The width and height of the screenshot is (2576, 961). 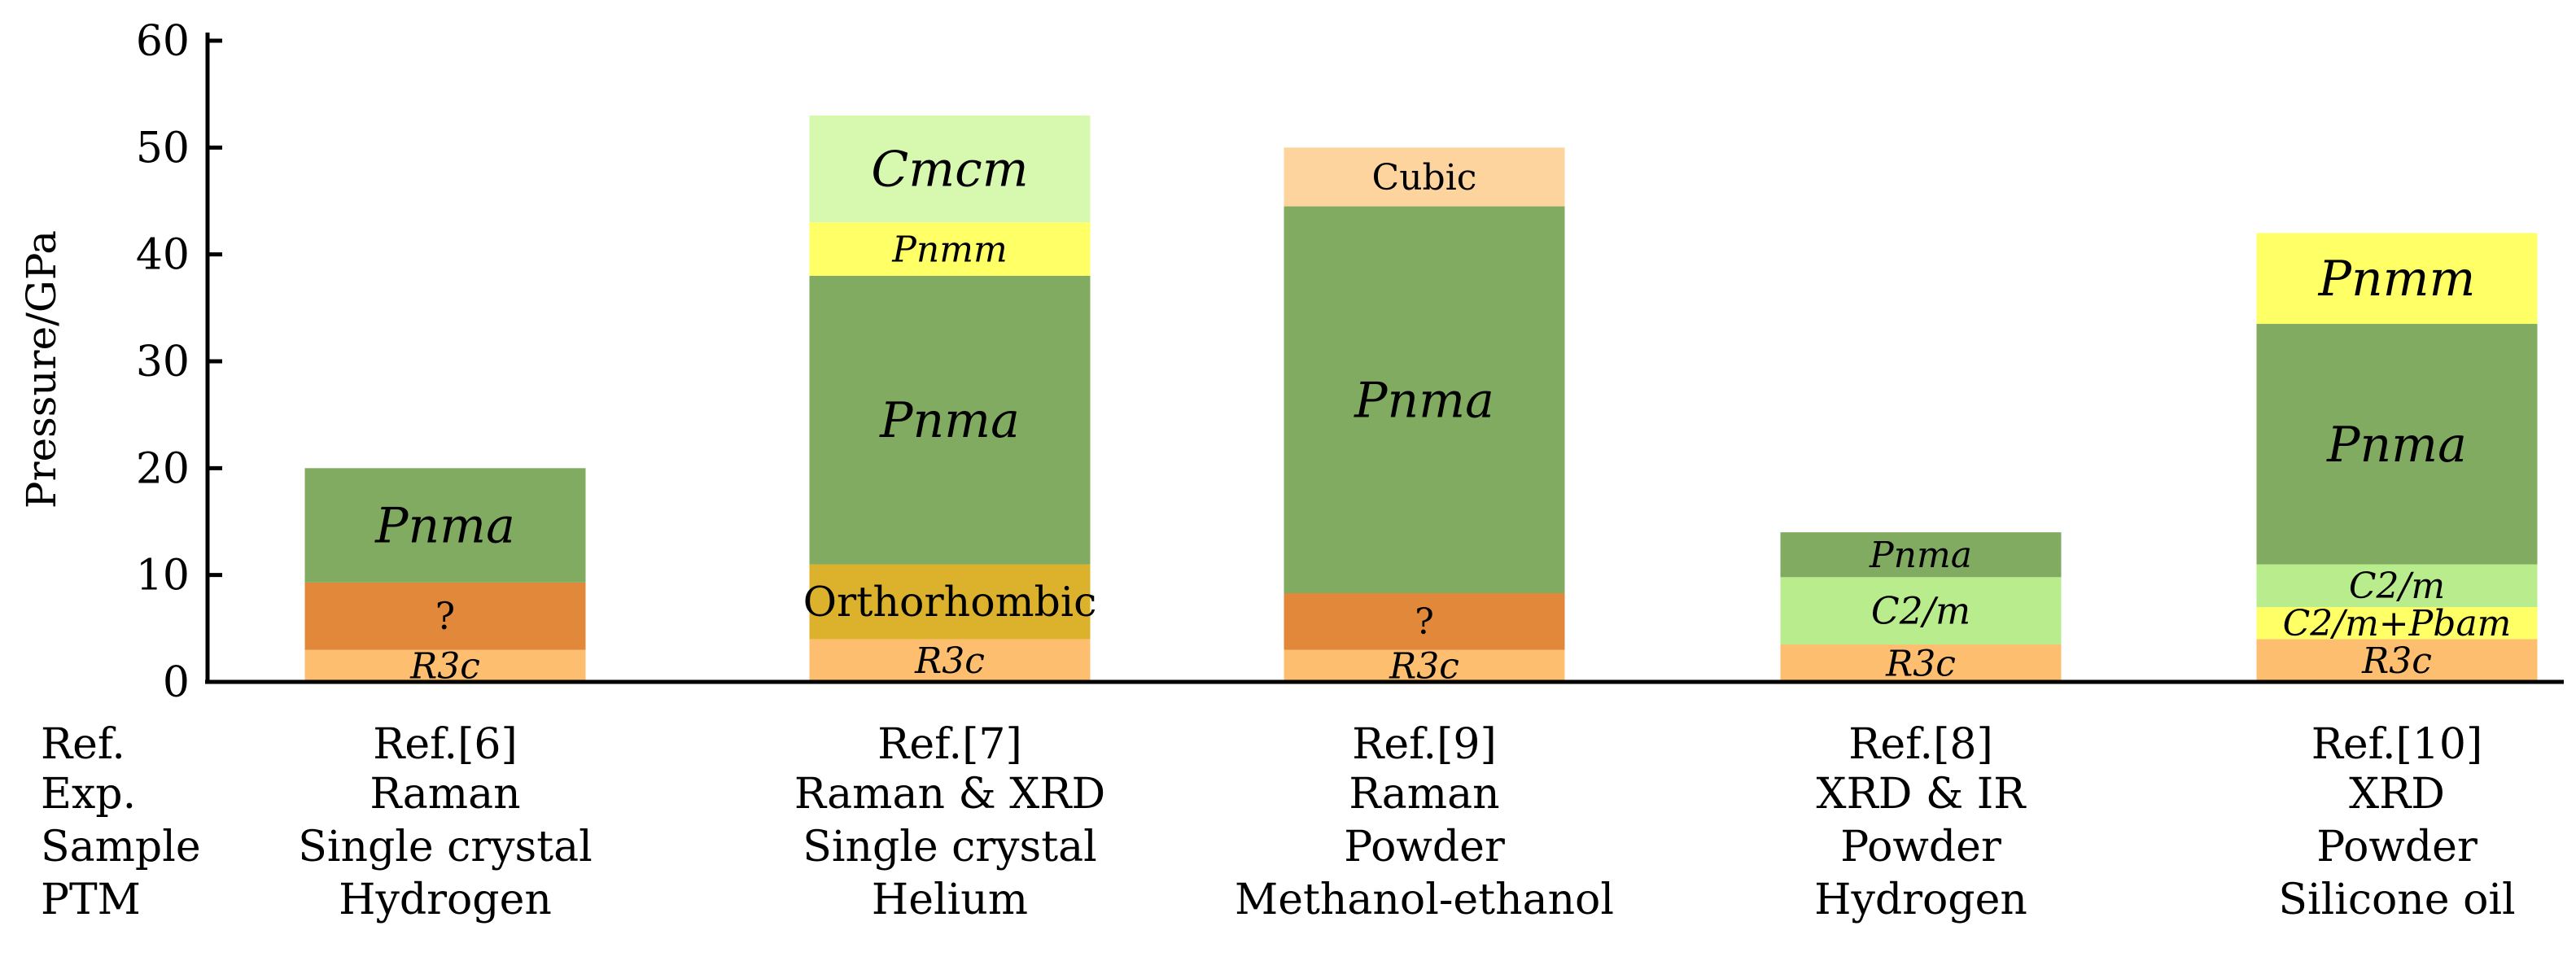 I want to click on phase-label-3-2: Pnma, so click(x=1920, y=555).